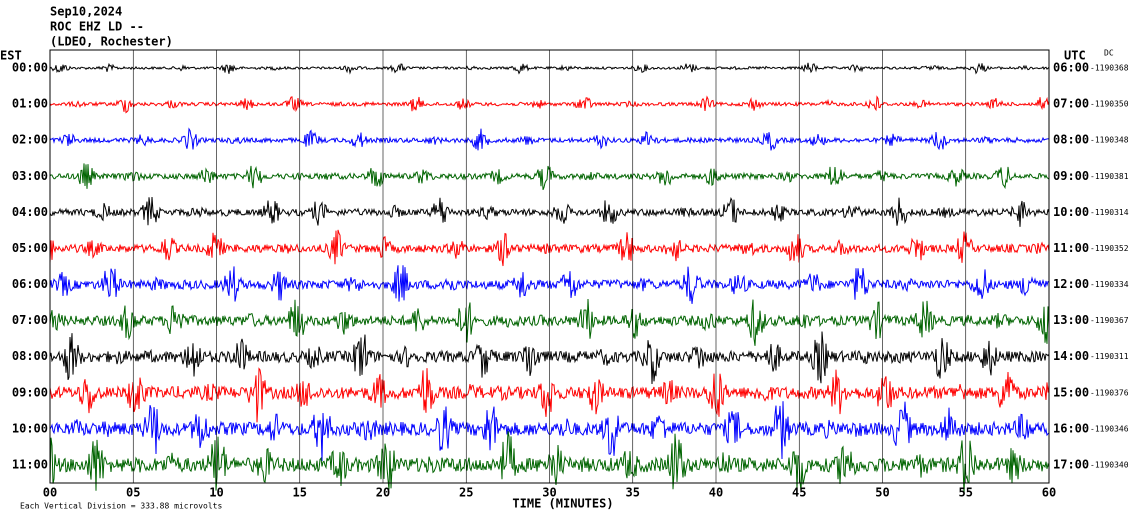 This screenshot has height=519, width=1130. What do you see at coordinates (1109, 140) in the screenshot?
I see `dc-value: -1190348` at bounding box center [1109, 140].